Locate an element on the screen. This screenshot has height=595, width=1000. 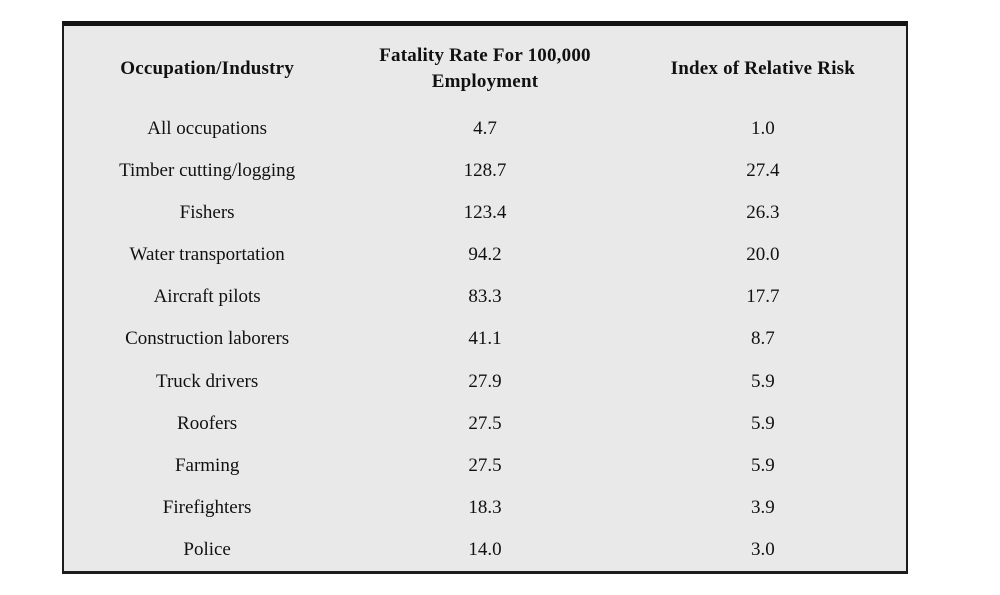
table-row: Police 14.0 3.0 is located at coordinates (485, 550).